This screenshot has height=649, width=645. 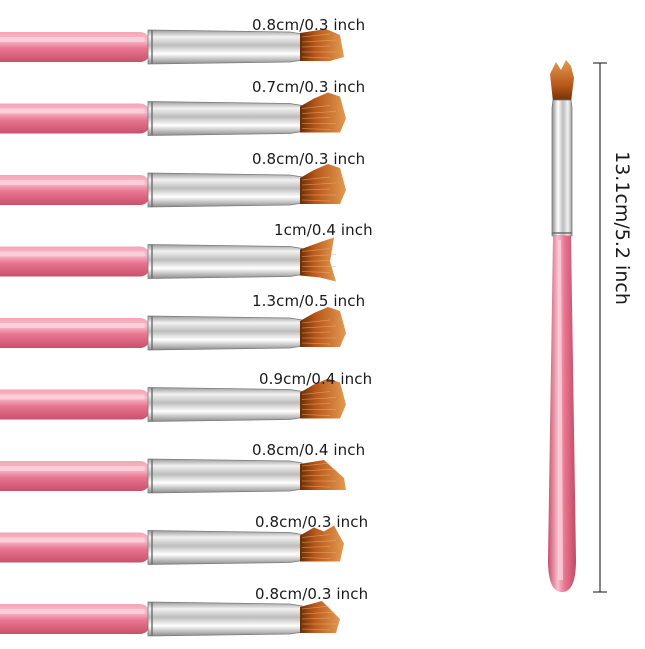 I want to click on single-brush-ferrule, so click(x=562, y=168).